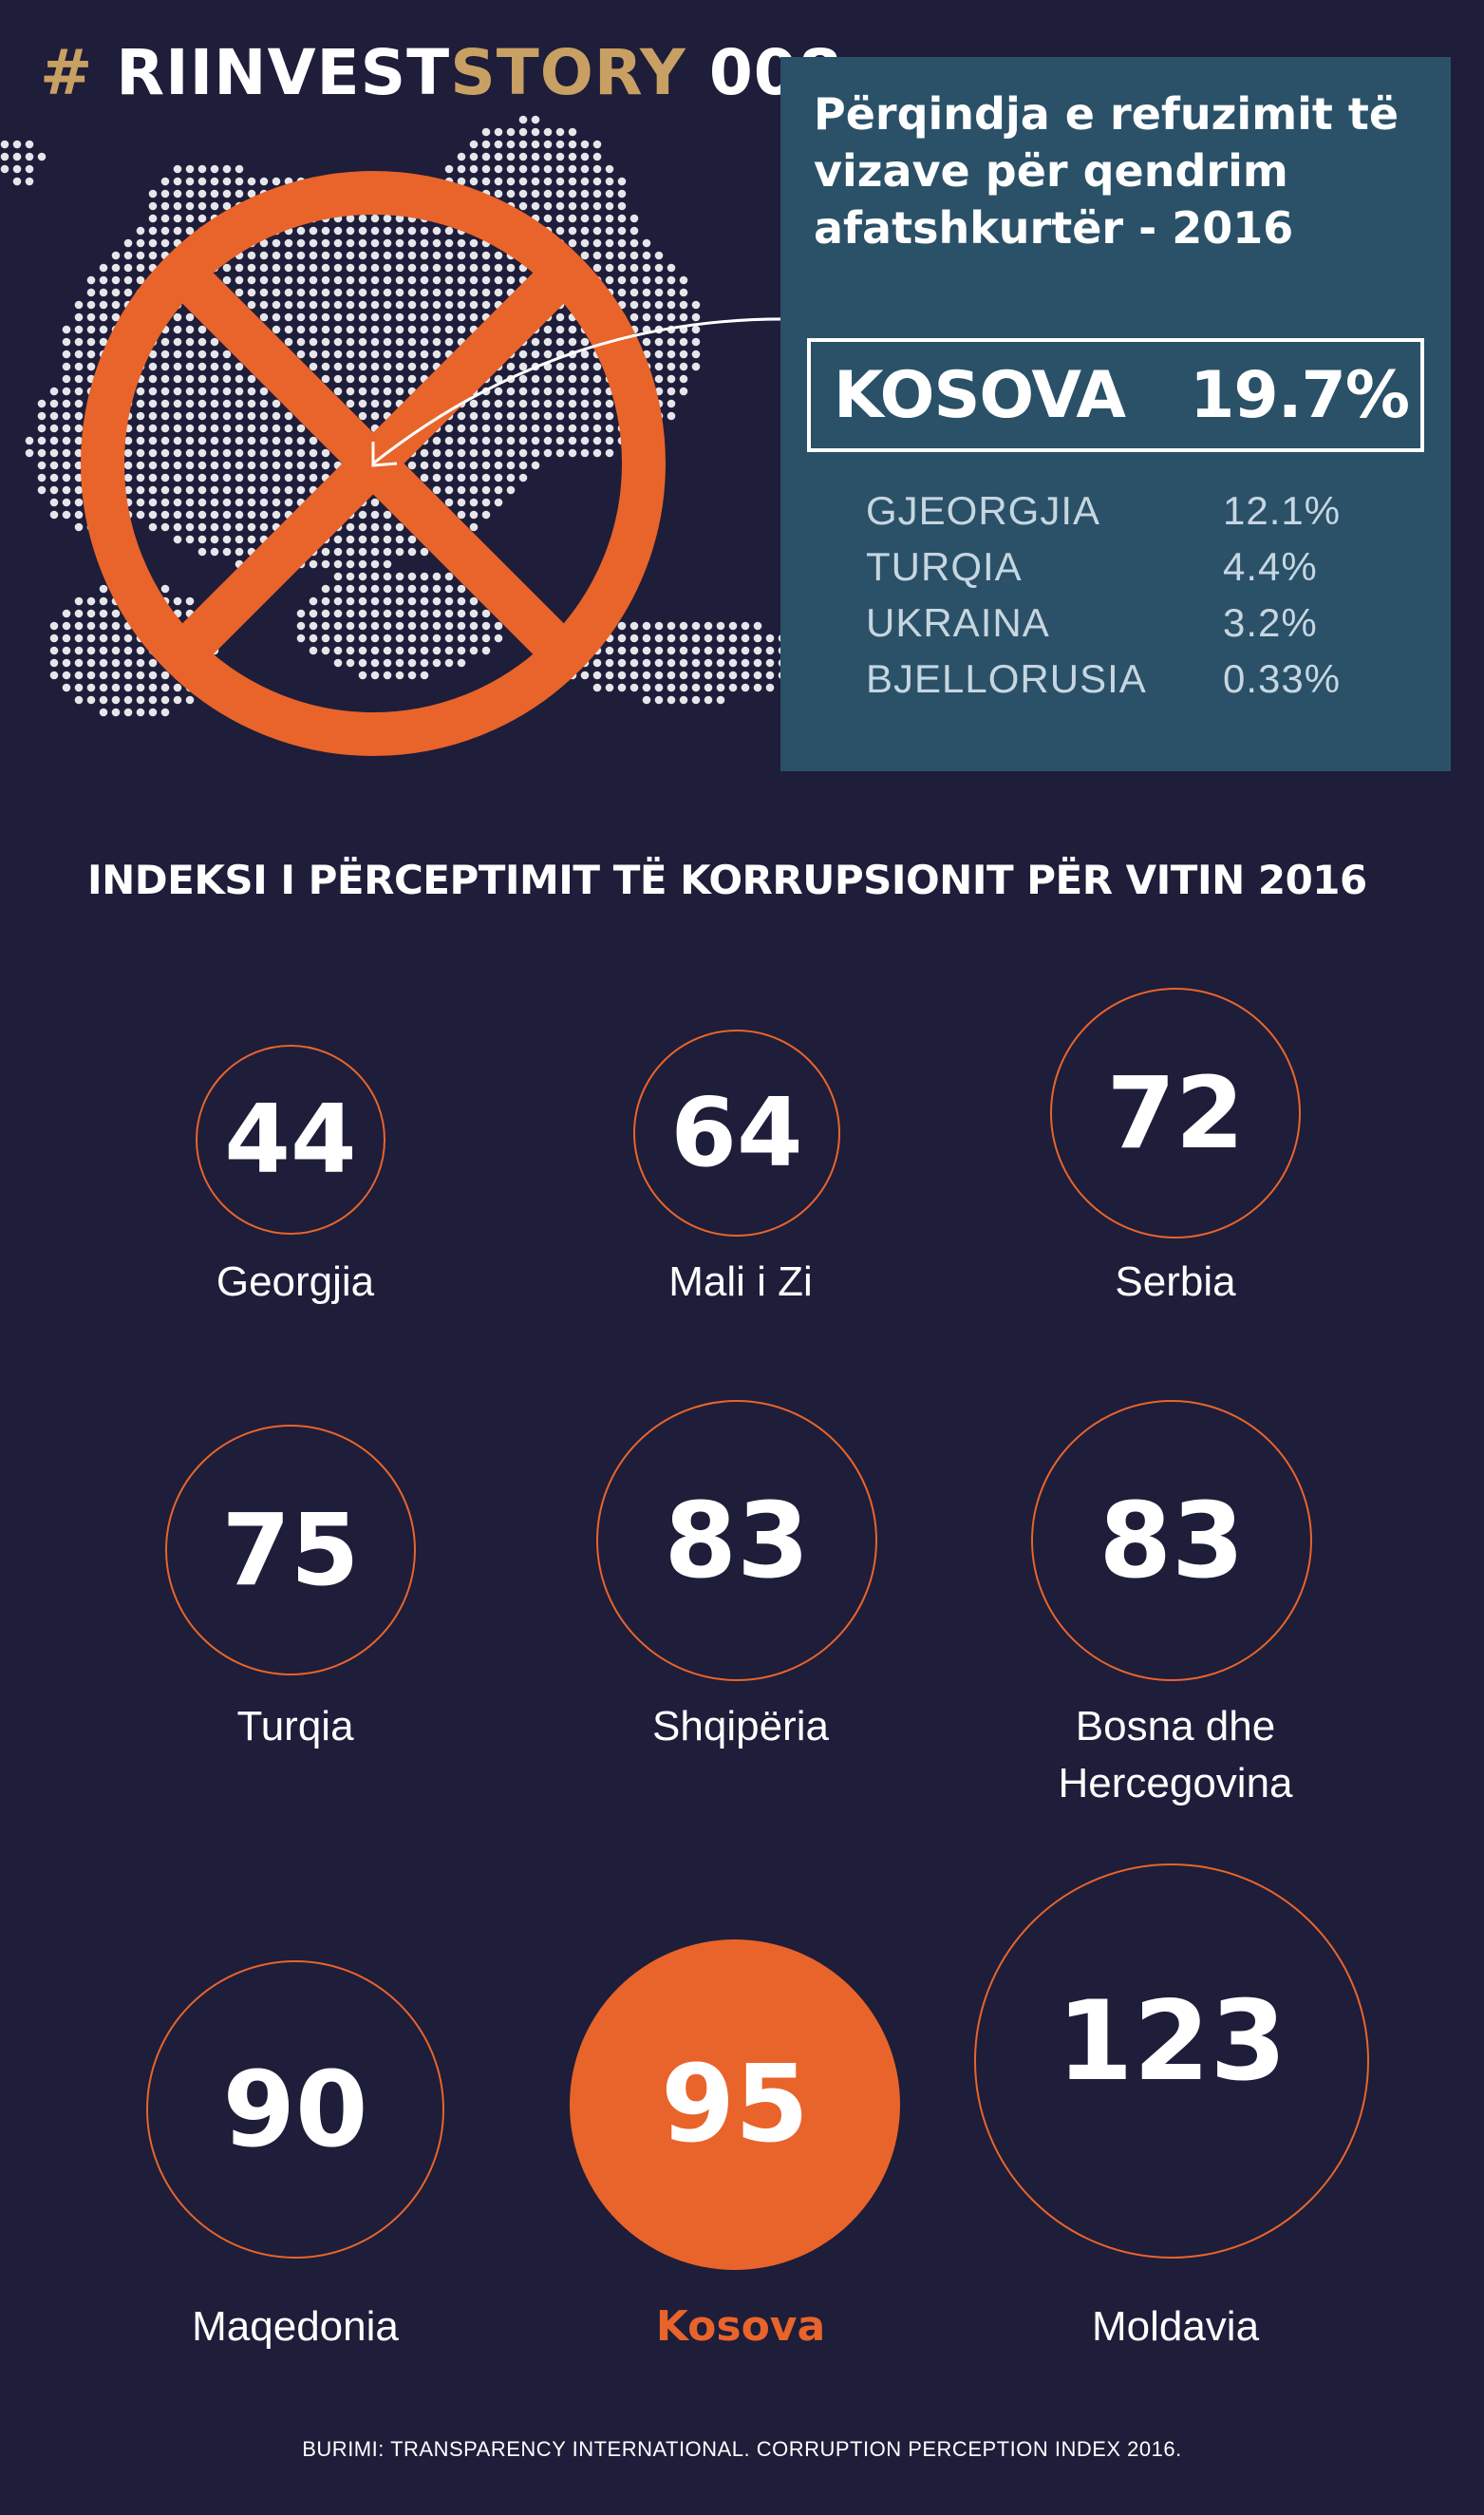 This screenshot has width=1484, height=2515. What do you see at coordinates (736, 1541) in the screenshot?
I see `cpi-circle: 83` at bounding box center [736, 1541].